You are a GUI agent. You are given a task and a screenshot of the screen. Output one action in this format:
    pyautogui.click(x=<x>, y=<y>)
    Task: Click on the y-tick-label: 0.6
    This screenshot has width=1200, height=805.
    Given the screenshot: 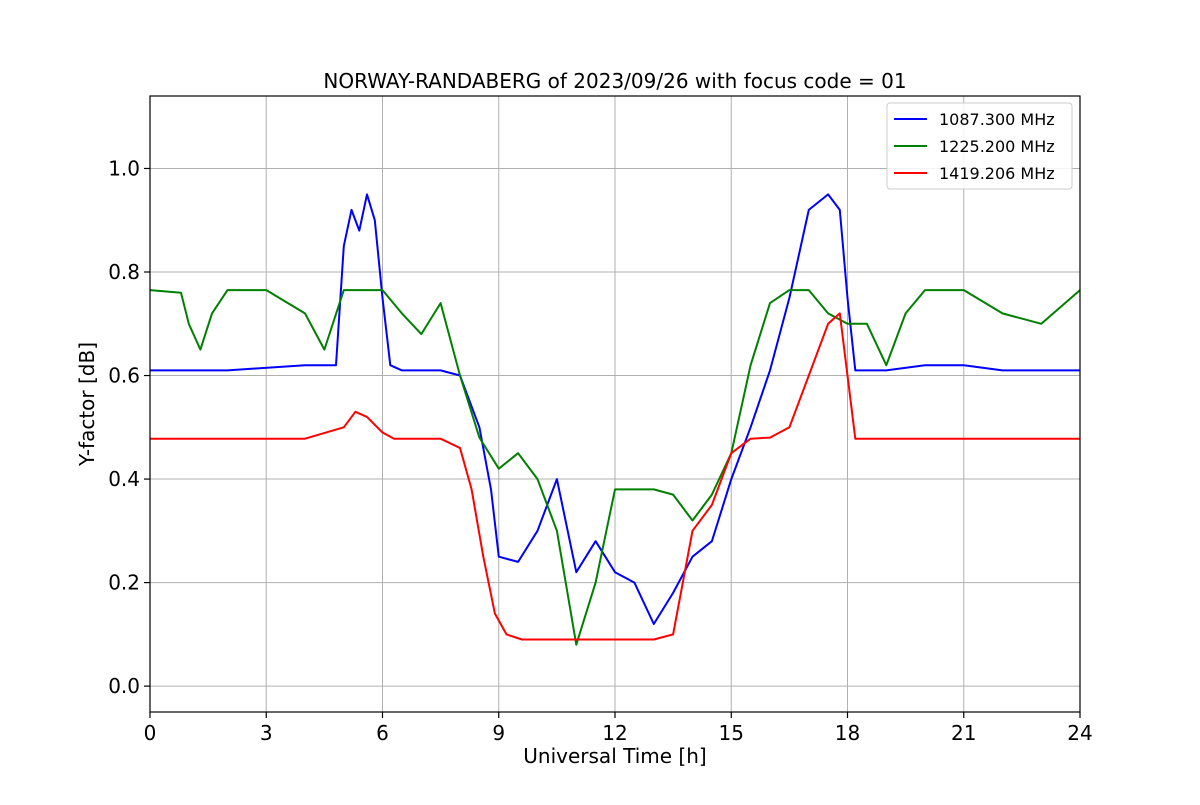 What is the action you would take?
    pyautogui.click(x=124, y=376)
    